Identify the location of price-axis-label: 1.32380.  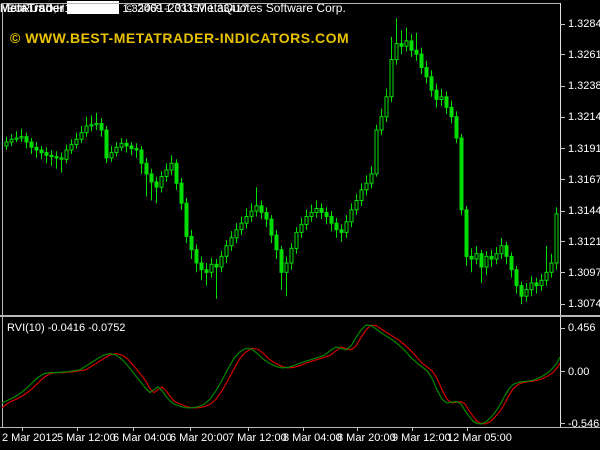
(584, 86).